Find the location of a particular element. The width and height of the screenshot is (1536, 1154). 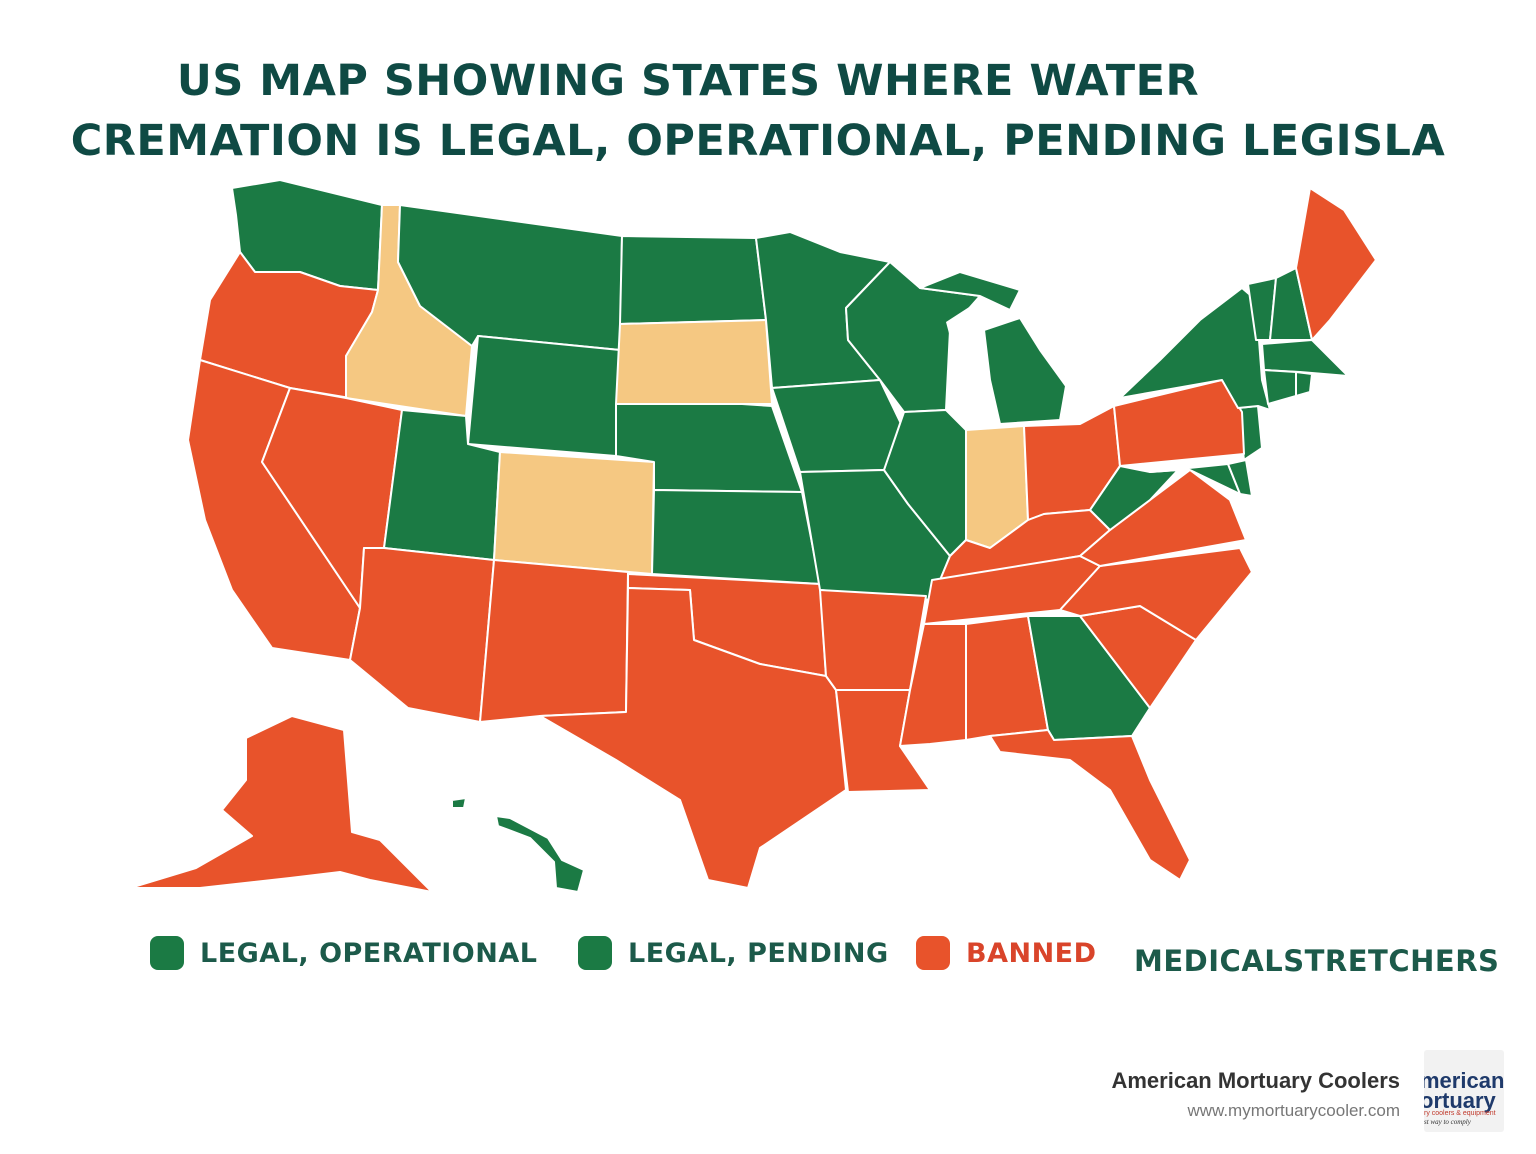

company-name: American Mortuary Coolers is located at coordinates (1255, 1080).